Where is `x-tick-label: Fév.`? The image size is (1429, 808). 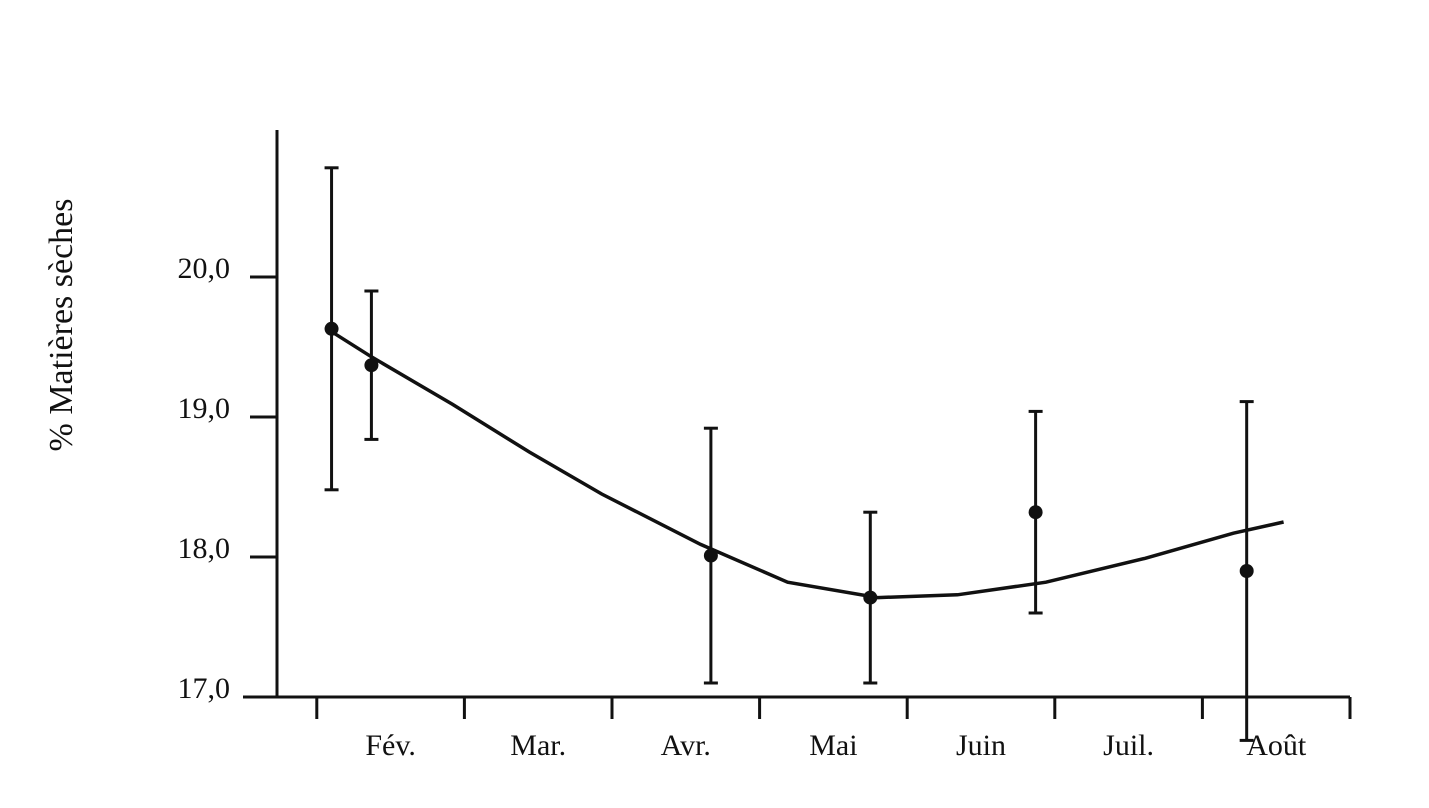 x-tick-label: Fév. is located at coordinates (390, 745).